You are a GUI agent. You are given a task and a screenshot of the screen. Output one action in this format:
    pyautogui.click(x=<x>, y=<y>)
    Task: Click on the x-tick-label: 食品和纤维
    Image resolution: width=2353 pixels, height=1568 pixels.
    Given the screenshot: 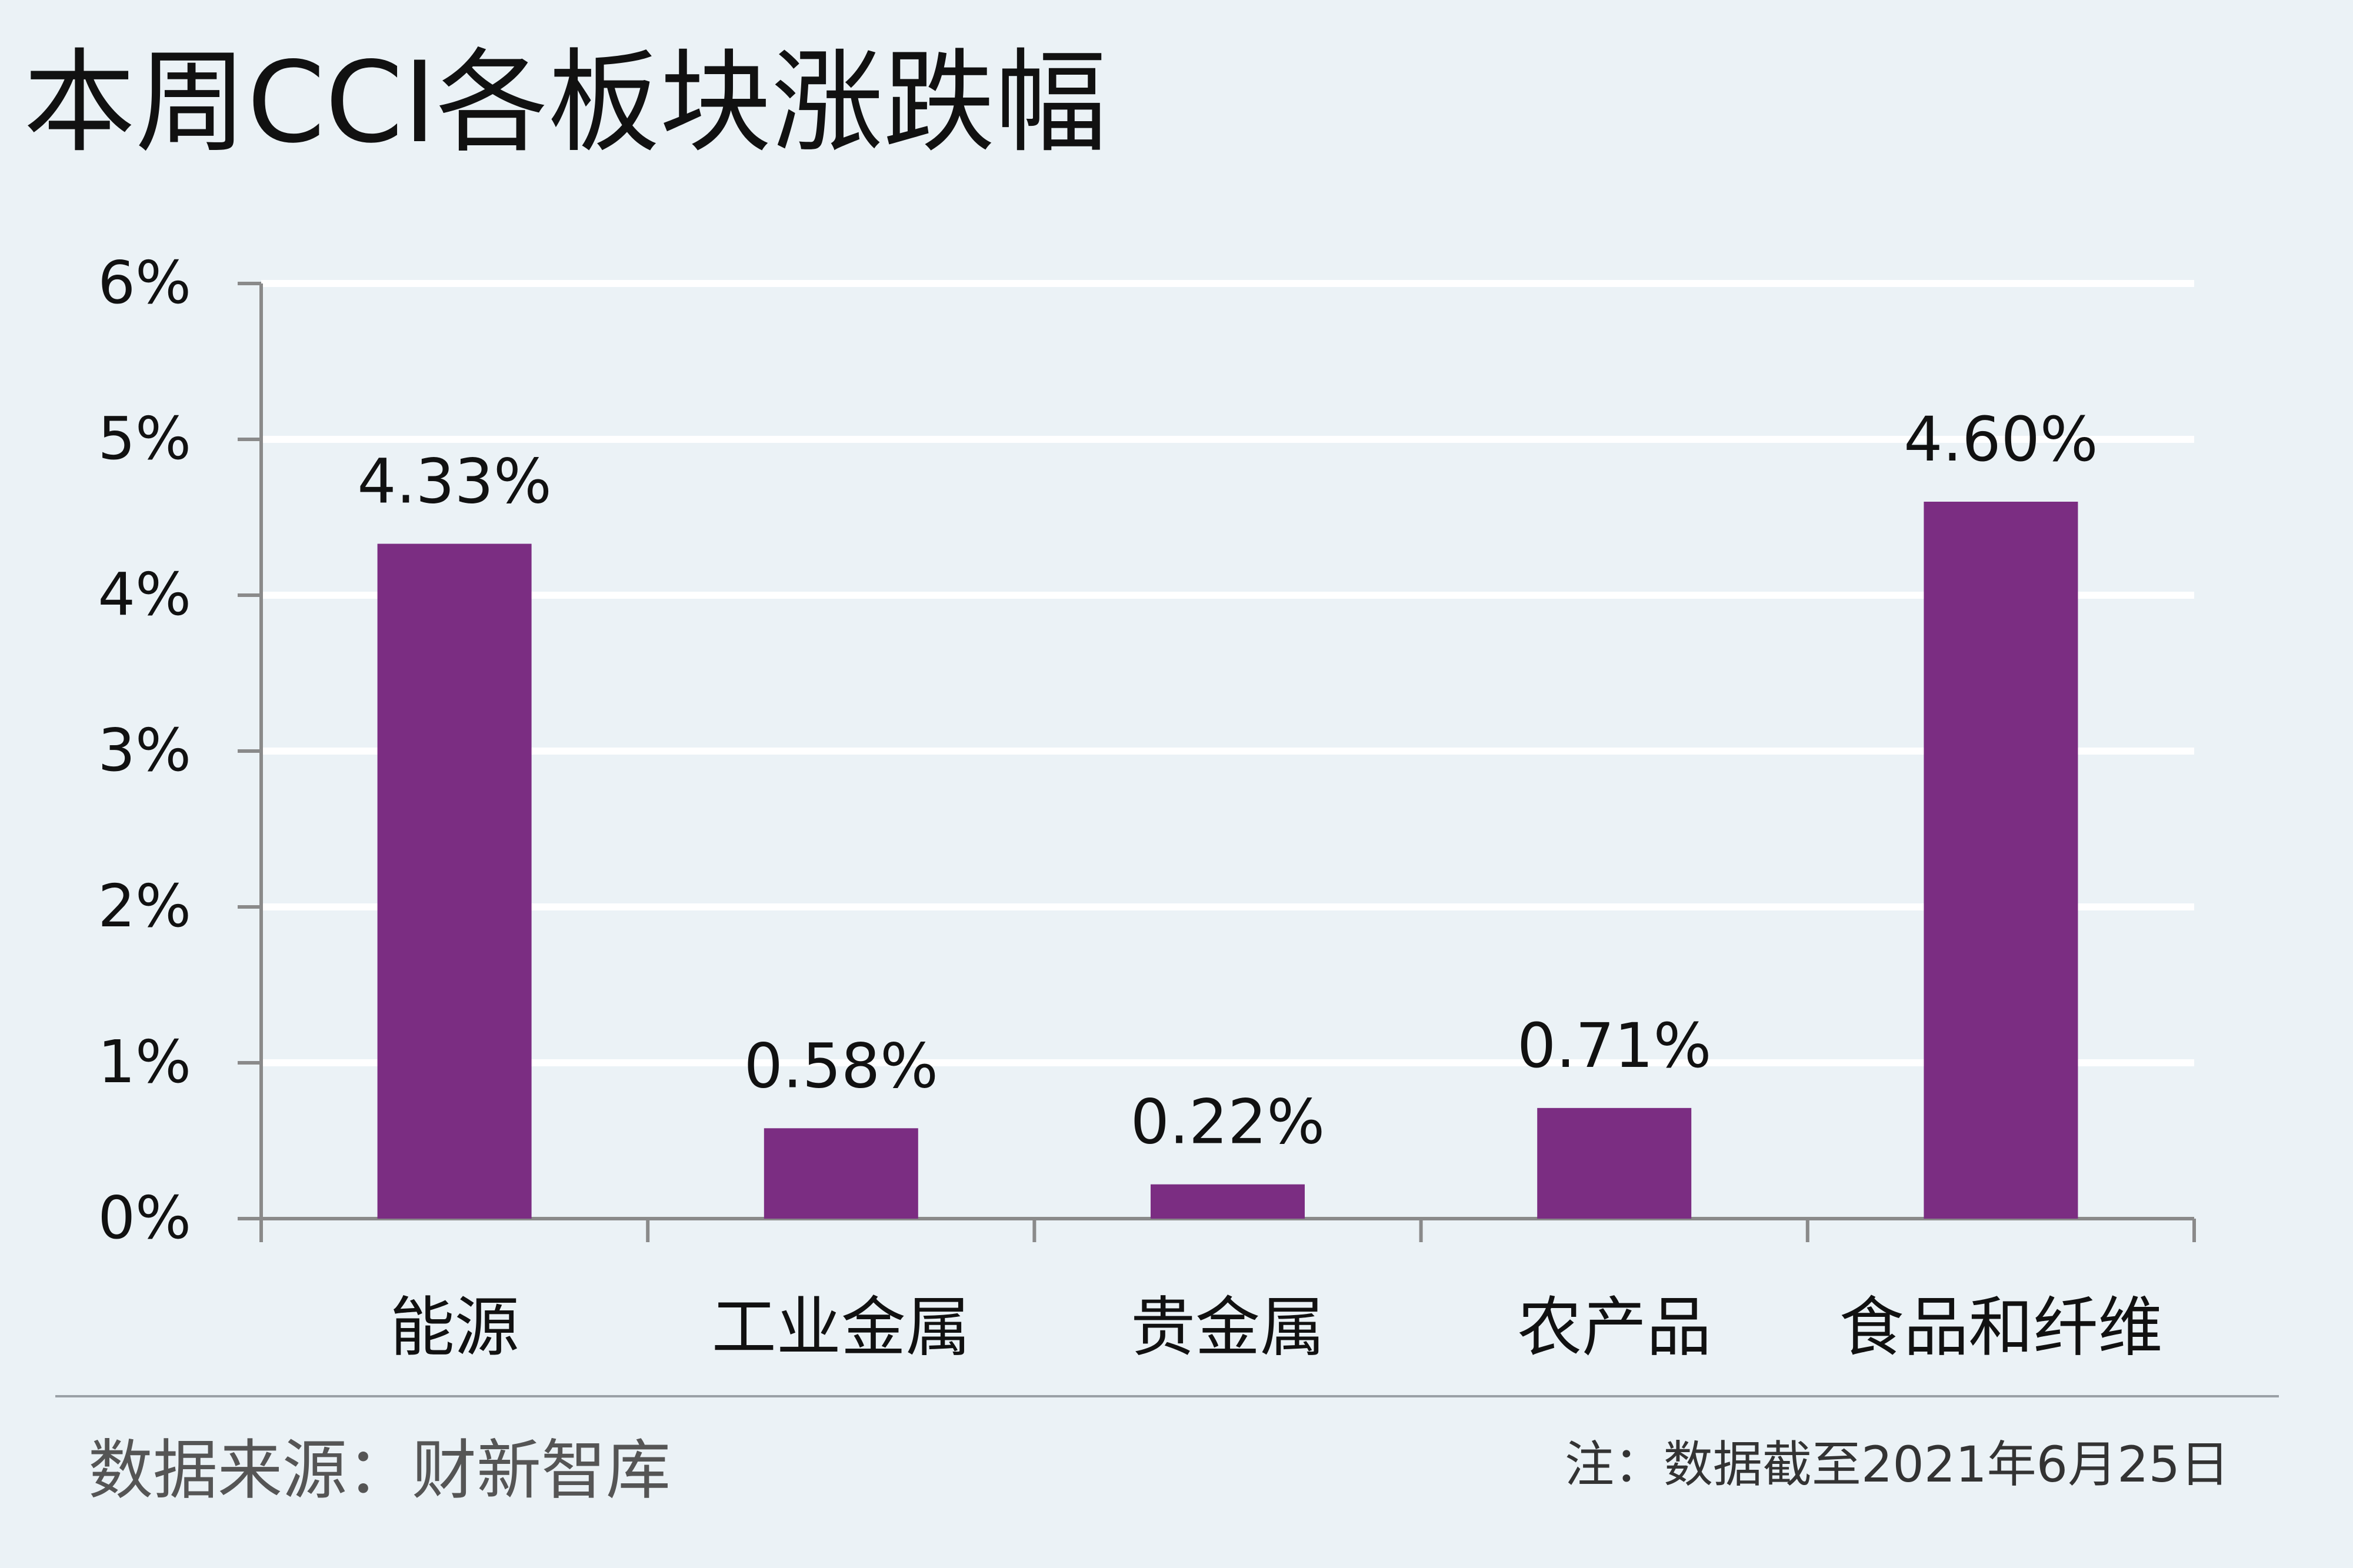 What is the action you would take?
    pyautogui.click(x=2001, y=1327)
    